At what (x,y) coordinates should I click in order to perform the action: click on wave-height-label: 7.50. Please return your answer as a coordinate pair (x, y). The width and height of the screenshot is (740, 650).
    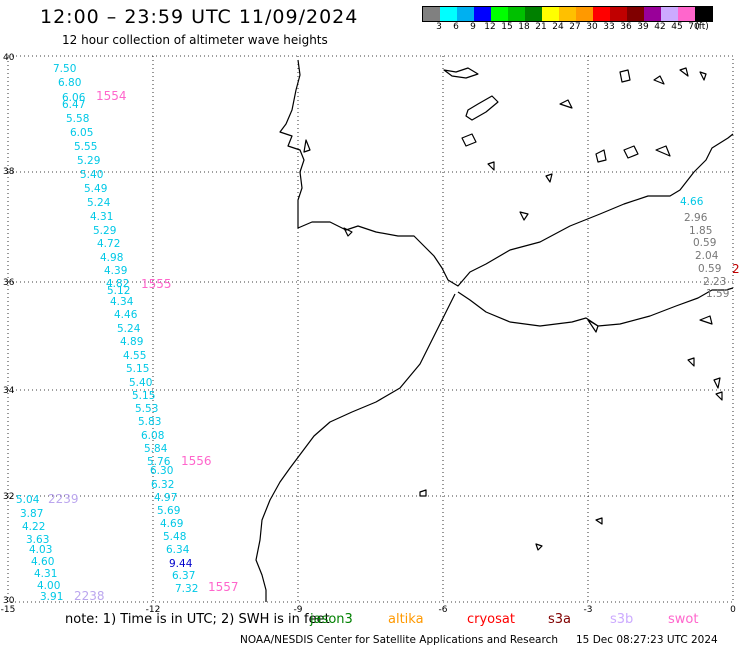
    Looking at the image, I should click on (64, 69).